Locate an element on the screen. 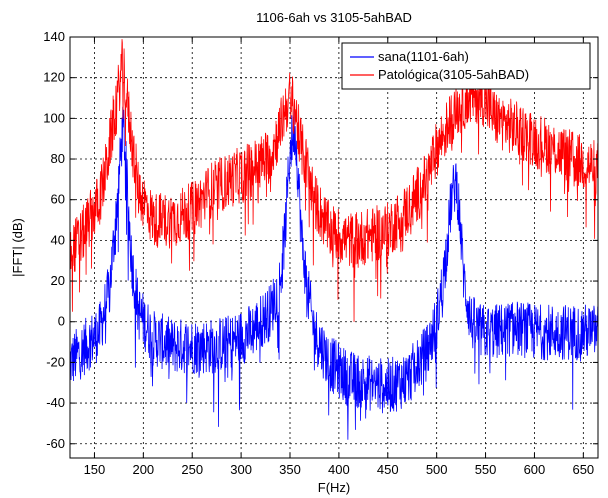  y-tick-label: 20 is located at coordinates (58, 280).